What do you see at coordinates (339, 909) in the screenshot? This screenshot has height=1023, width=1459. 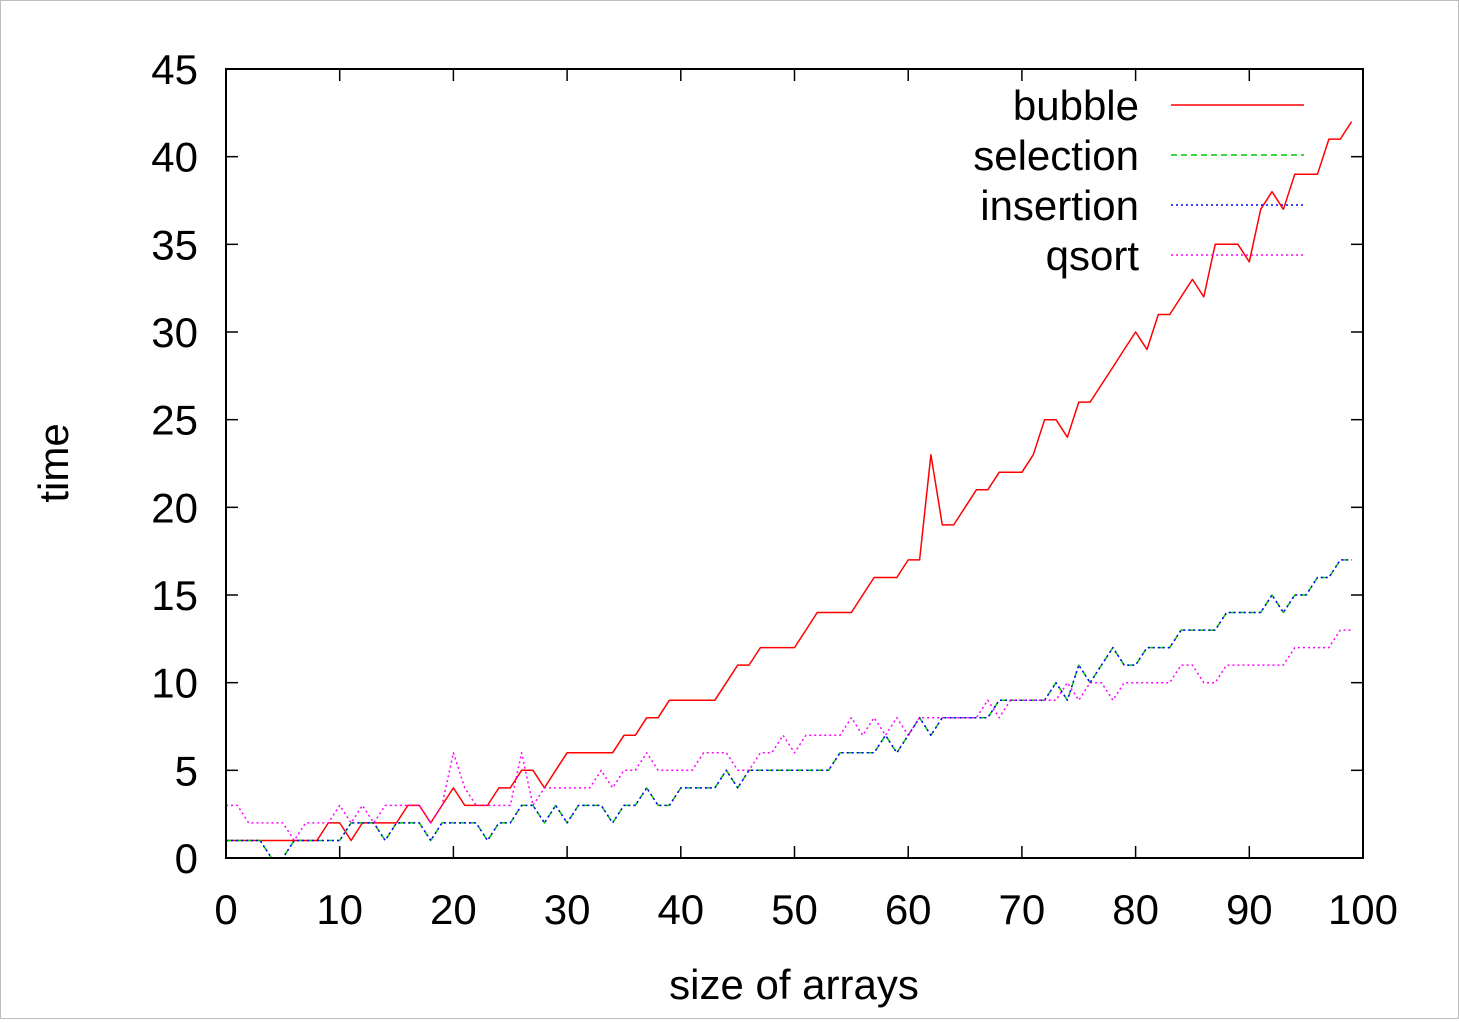 I see `x-tick-label: 10` at bounding box center [339, 909].